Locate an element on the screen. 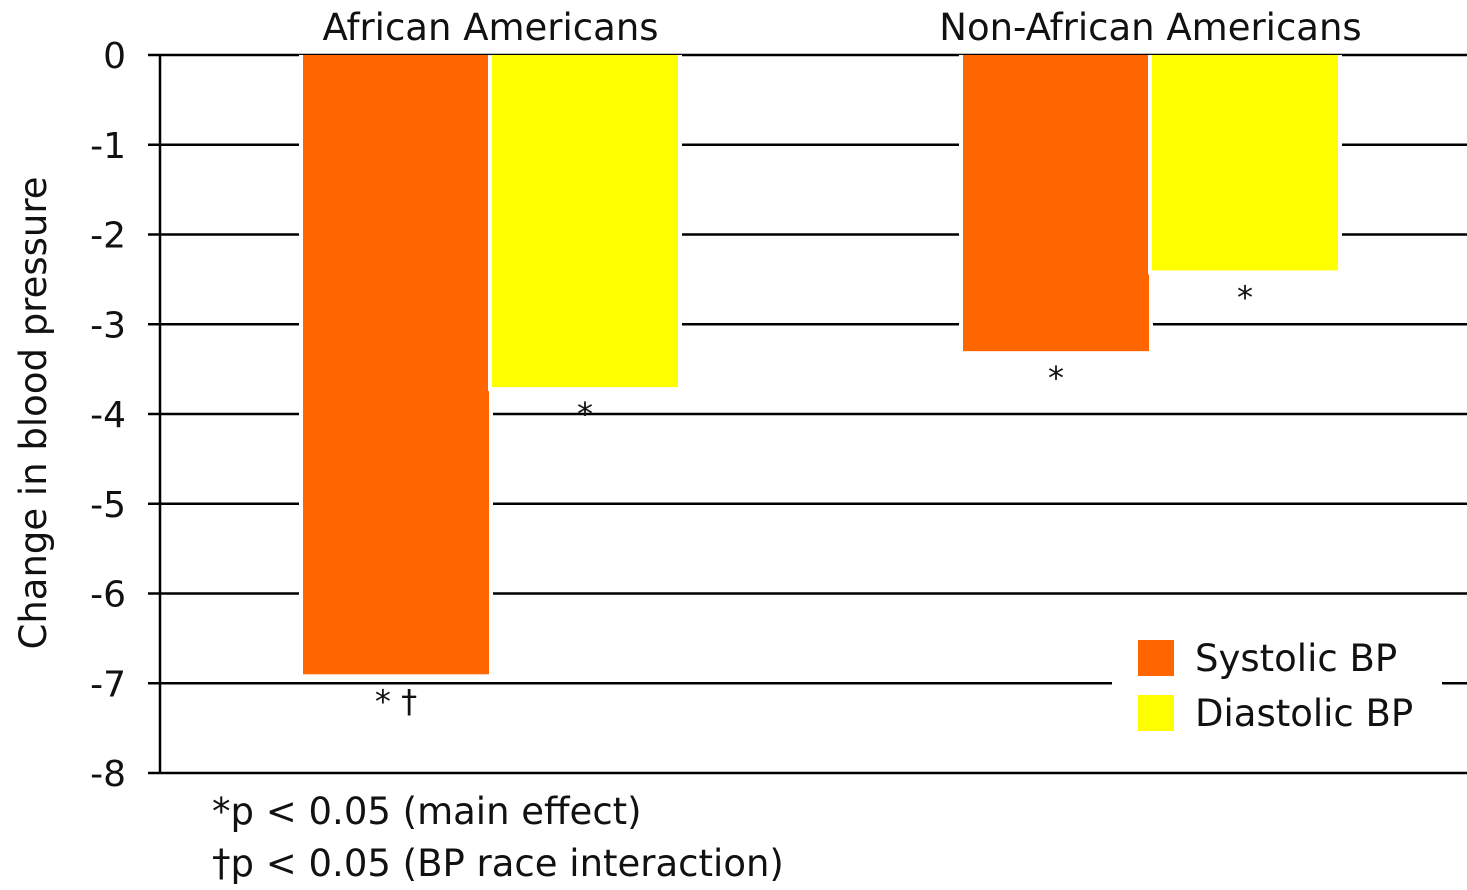 This screenshot has height=890, width=1467. category-label: Non-African Americans is located at coordinates (1150, 27).